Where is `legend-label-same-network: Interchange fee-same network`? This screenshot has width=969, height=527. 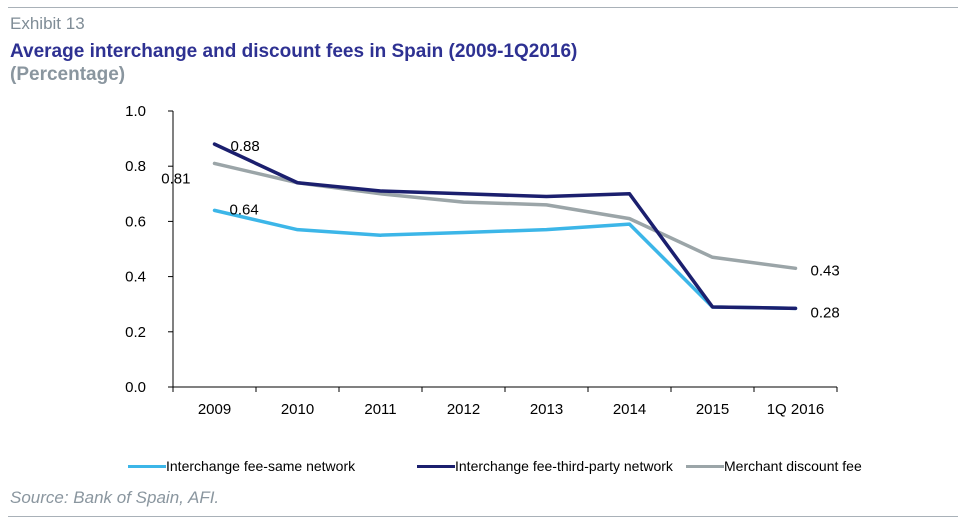
legend-label-same-network: Interchange fee-same network is located at coordinates (261, 466).